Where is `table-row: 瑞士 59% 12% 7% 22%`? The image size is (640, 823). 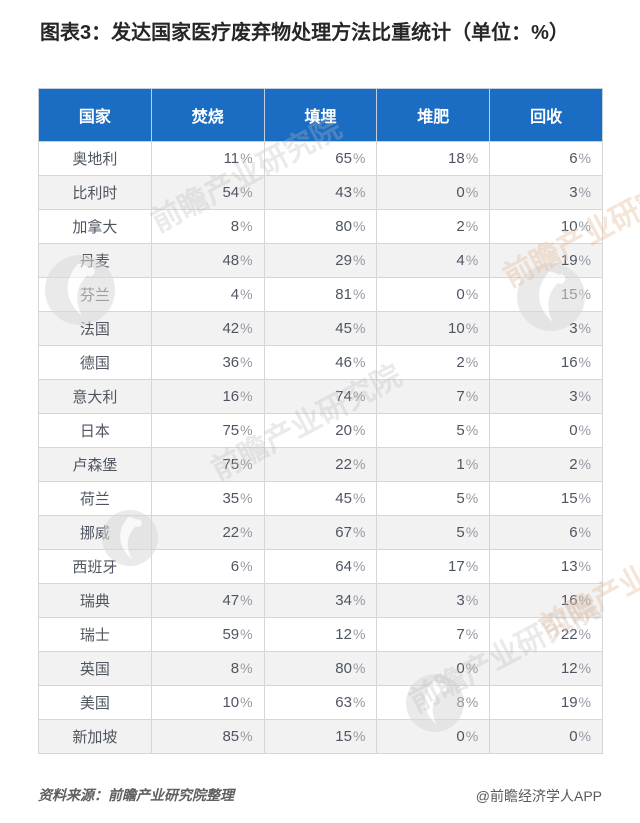
table-row: 瑞士 59% 12% 7% 22% is located at coordinates (320, 634).